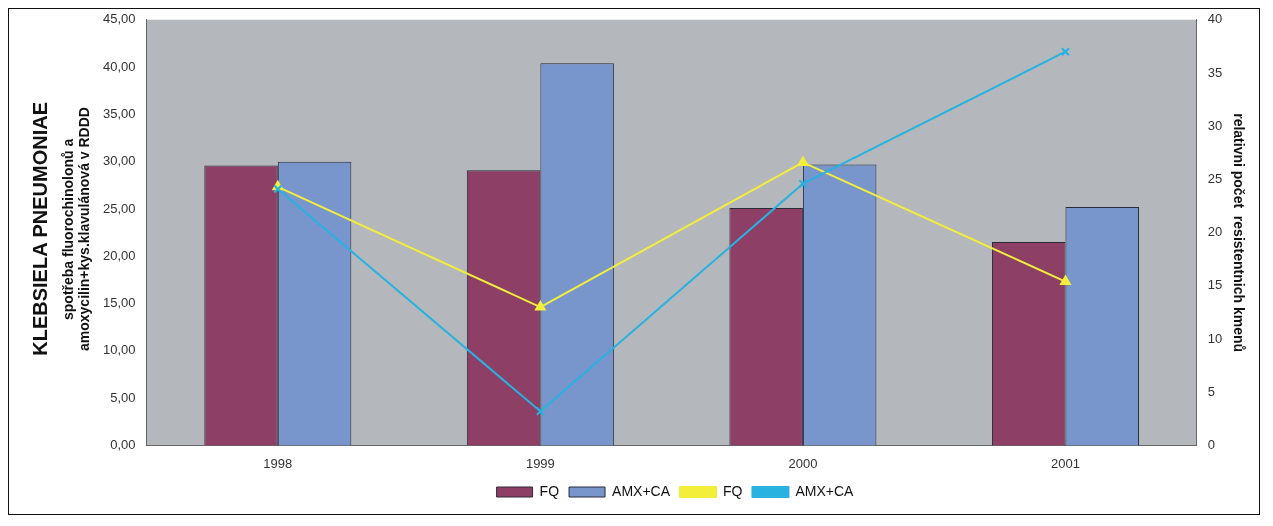 The image size is (1273, 526). I want to click on x-tick-label: 1999, so click(540, 463).